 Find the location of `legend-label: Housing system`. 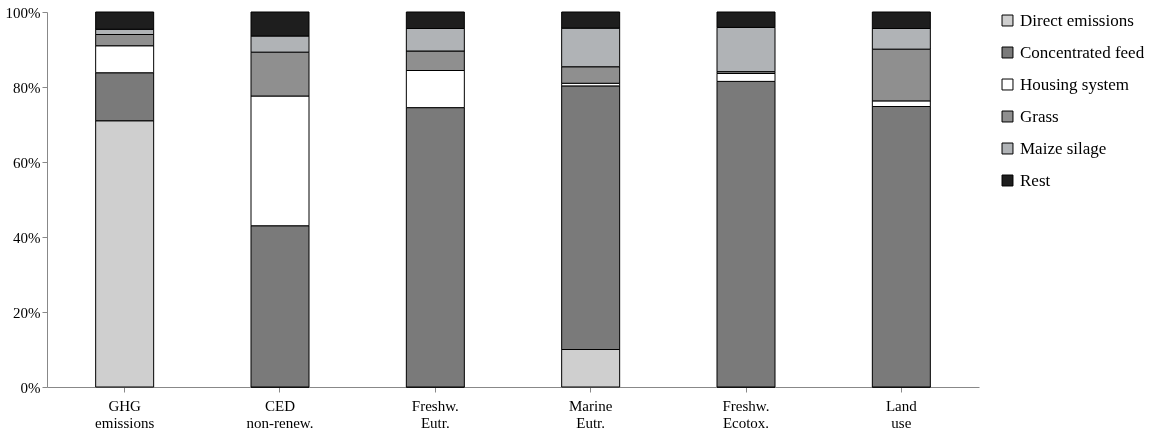

legend-label: Housing system is located at coordinates (1075, 84).